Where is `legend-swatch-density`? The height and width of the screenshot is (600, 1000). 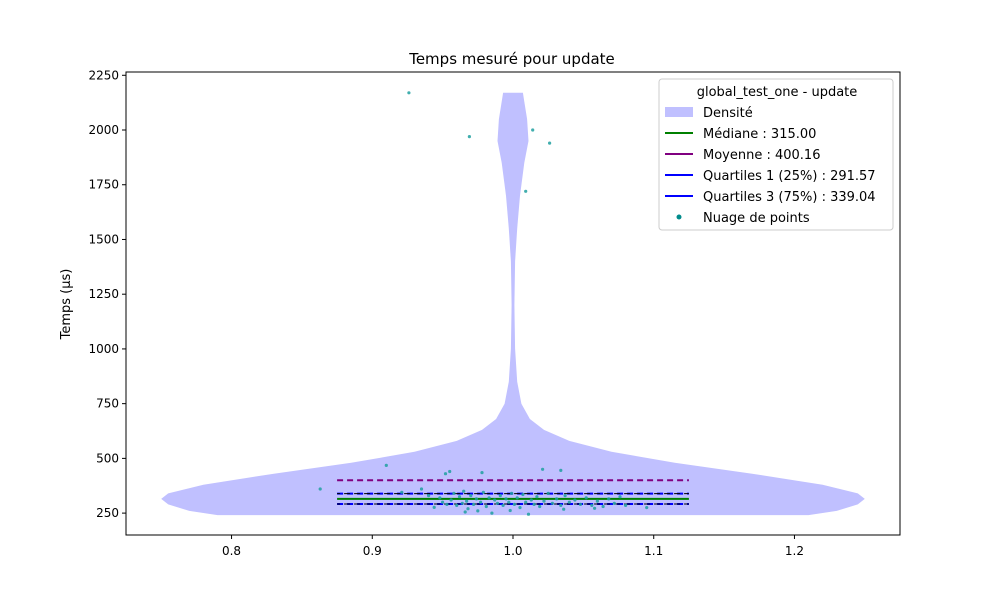 legend-swatch-density is located at coordinates (679, 112).